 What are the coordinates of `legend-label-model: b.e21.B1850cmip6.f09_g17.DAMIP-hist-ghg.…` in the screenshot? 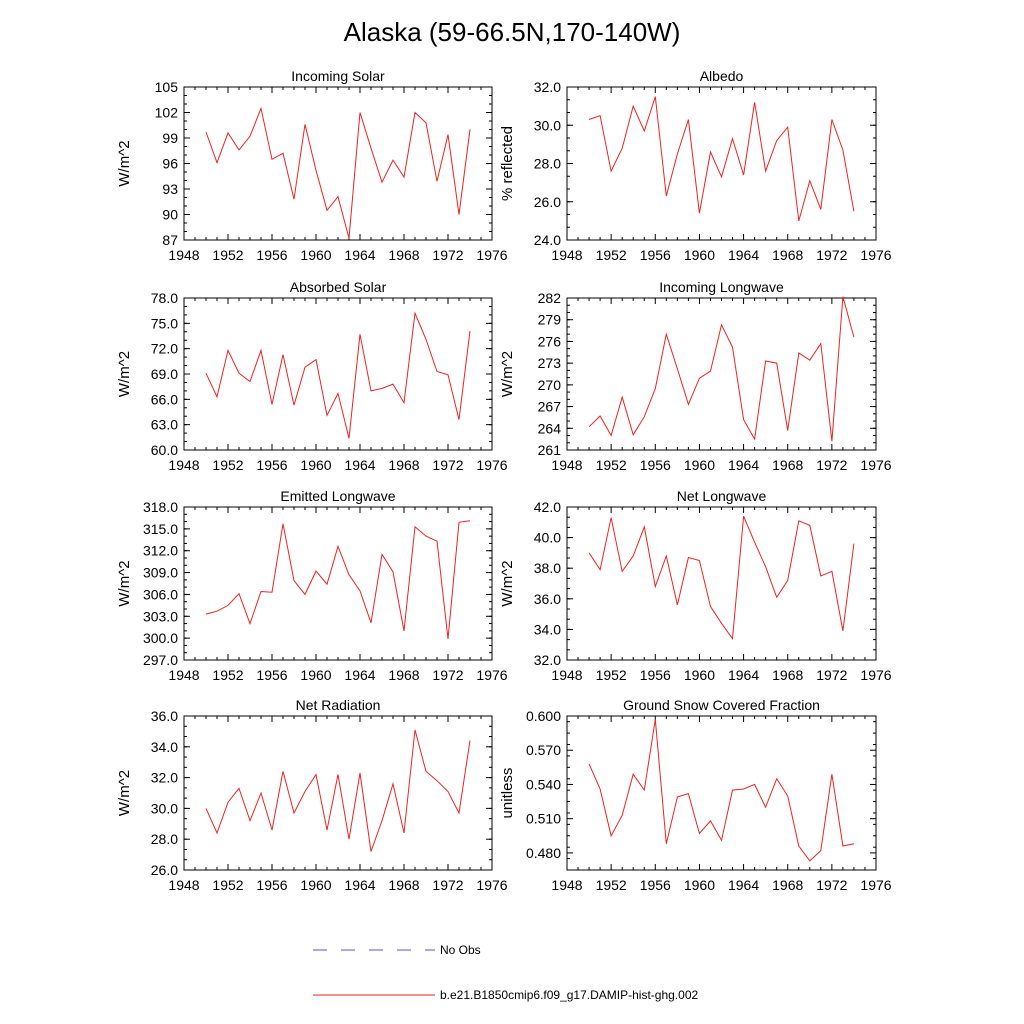 It's located at (569, 995).